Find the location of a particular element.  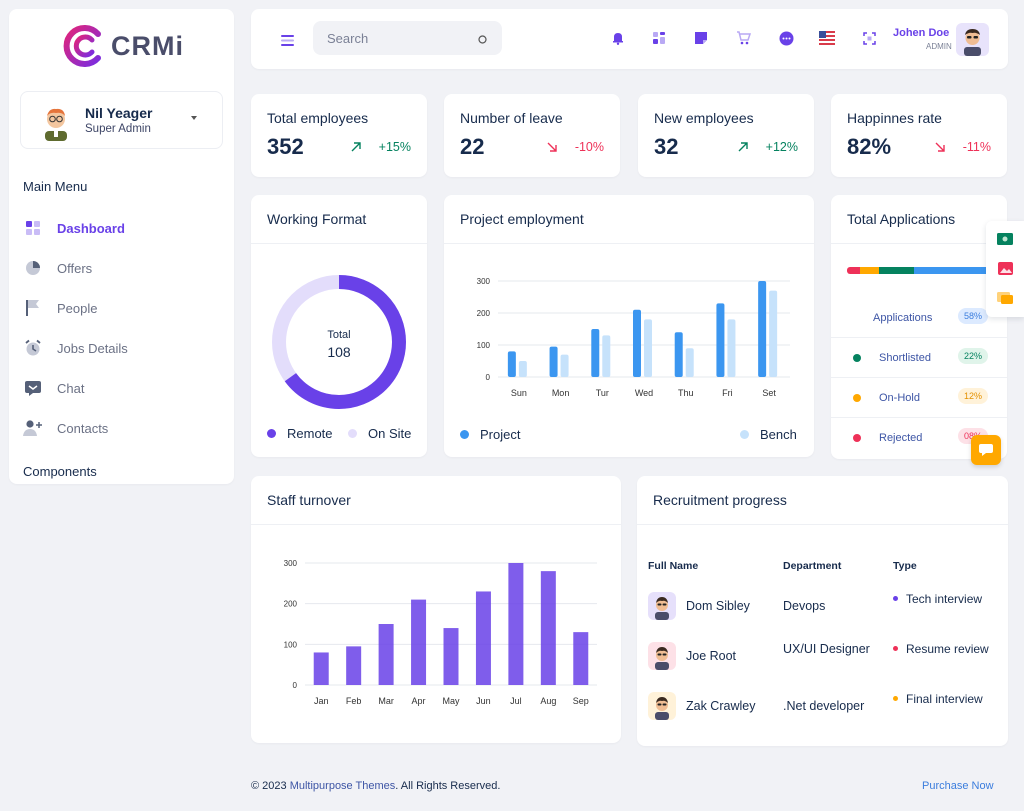

money-icon is located at coordinates (1005, 239).